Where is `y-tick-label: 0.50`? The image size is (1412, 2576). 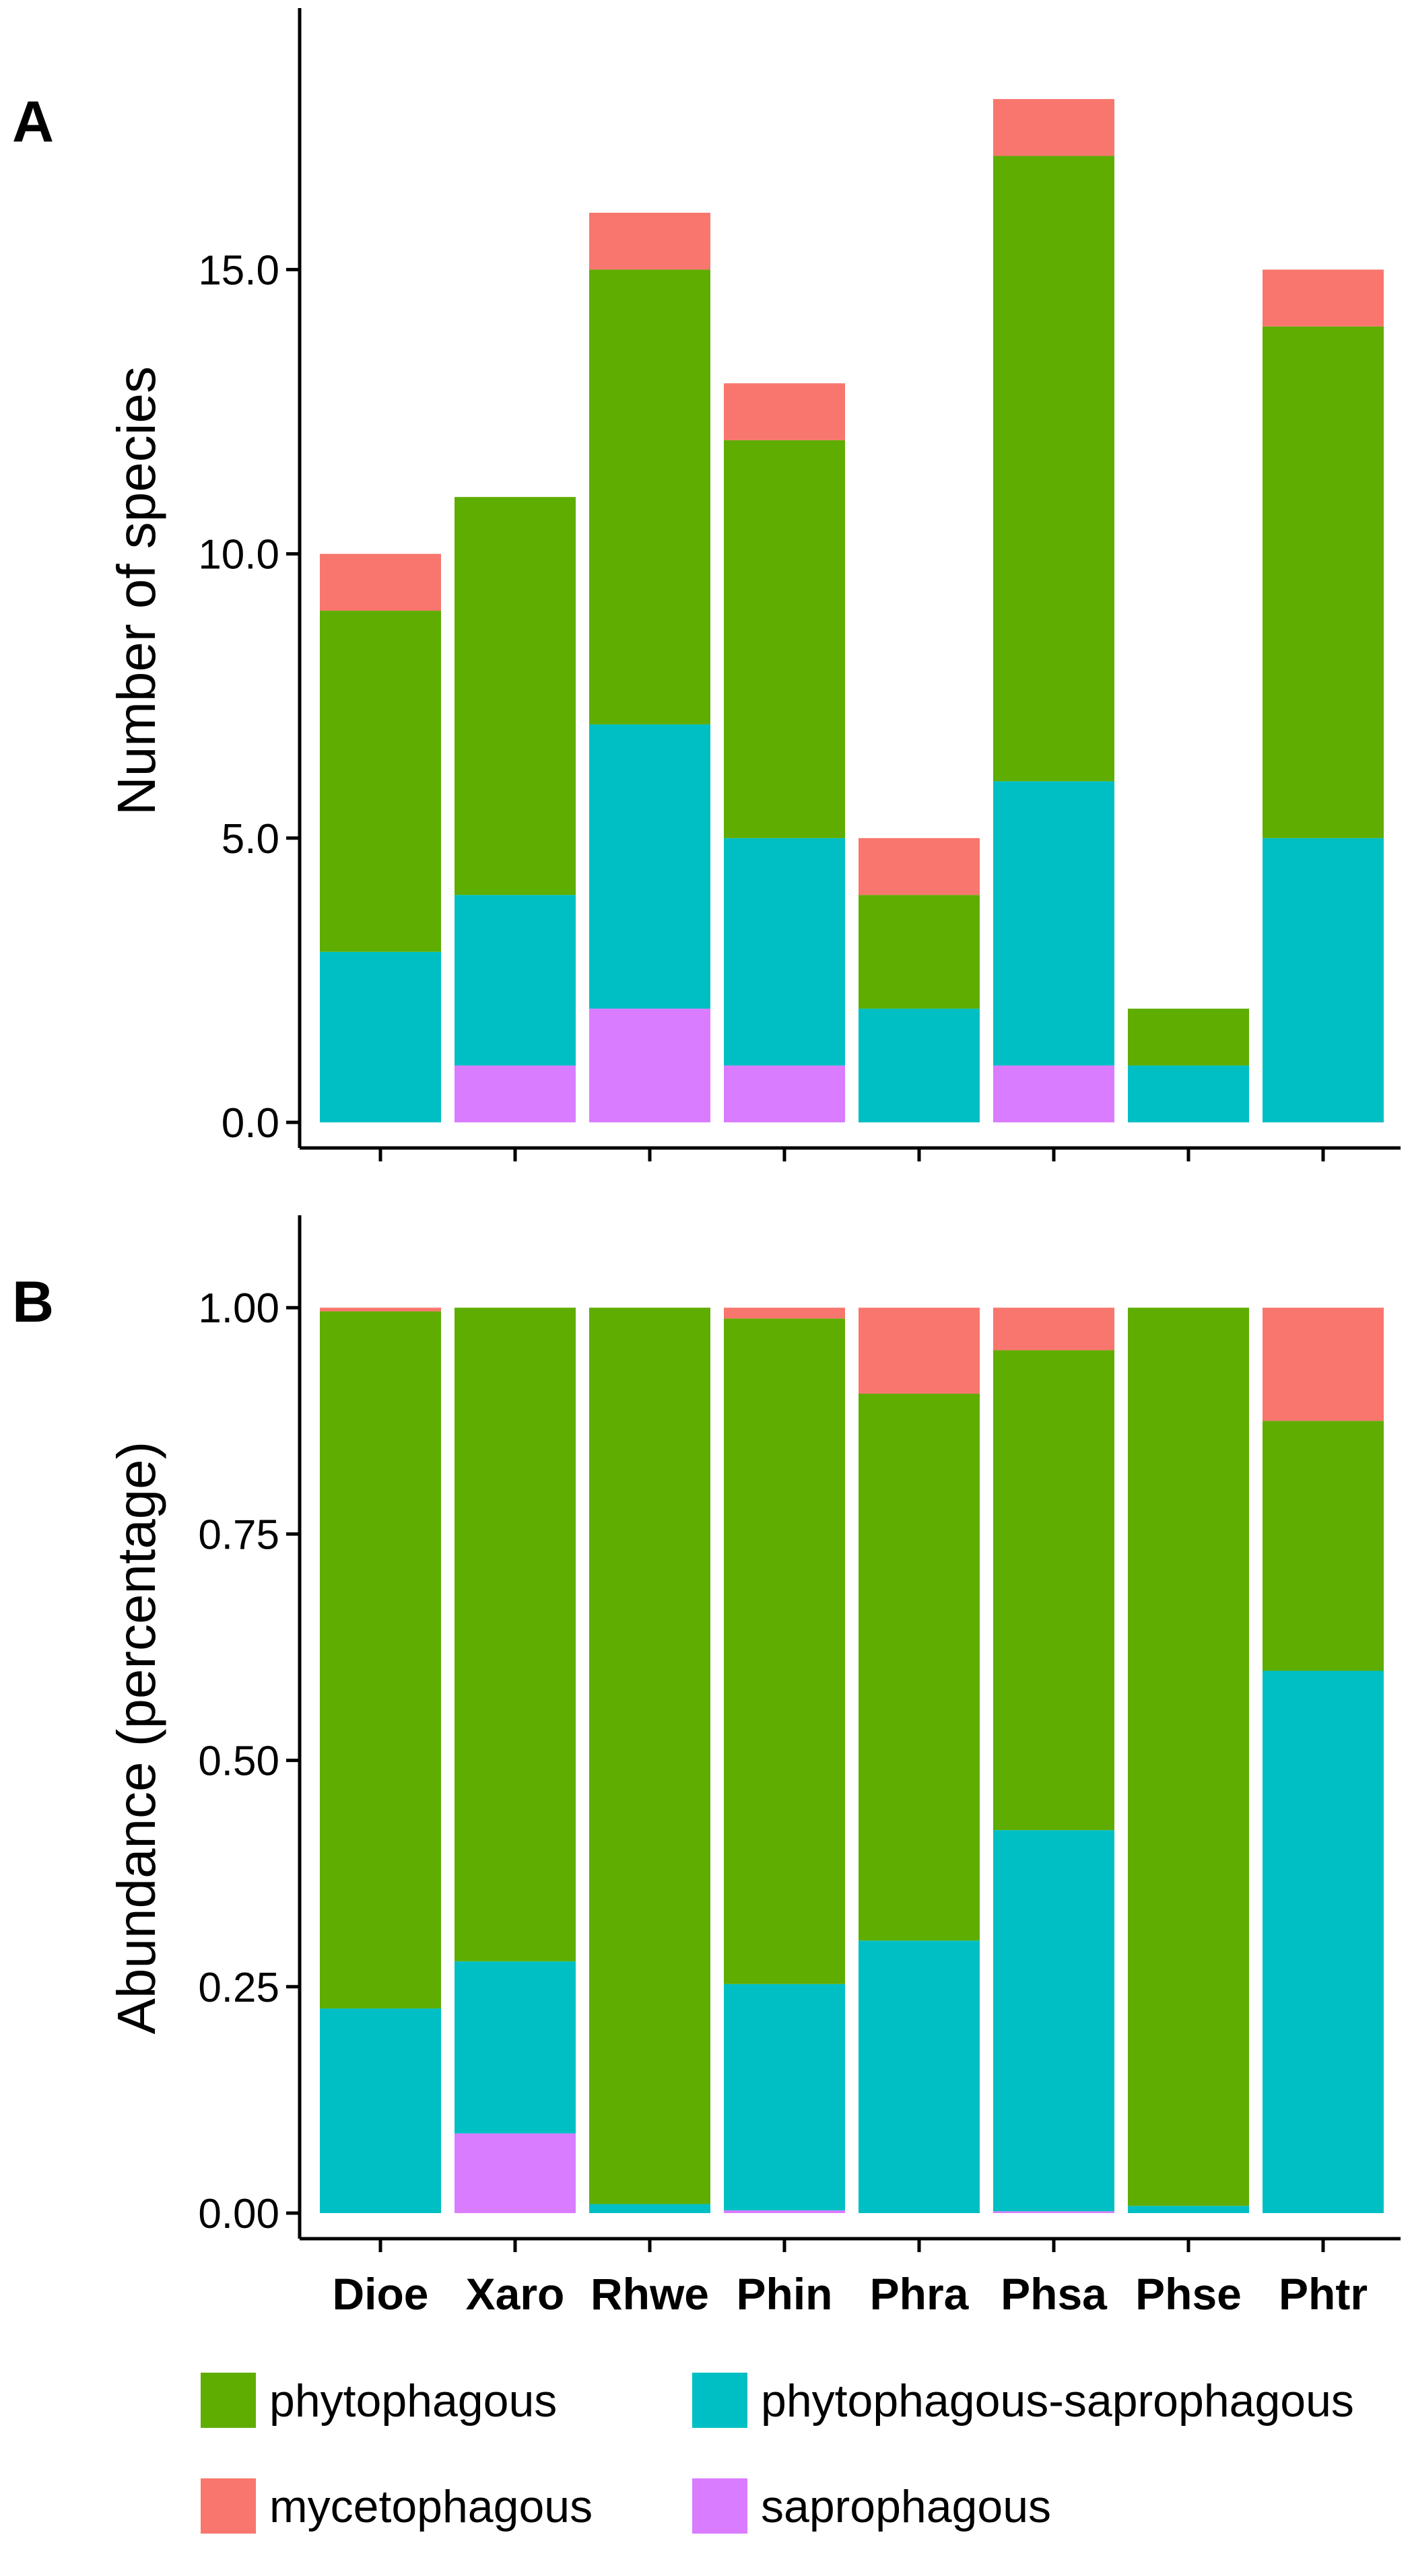 y-tick-label: 0.50 is located at coordinates (238, 1761).